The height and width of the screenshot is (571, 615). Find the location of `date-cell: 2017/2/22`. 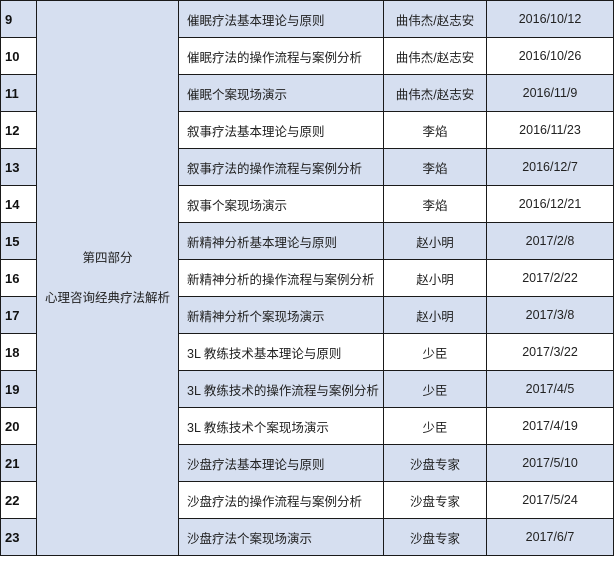

date-cell: 2017/2/22 is located at coordinates (550, 278).